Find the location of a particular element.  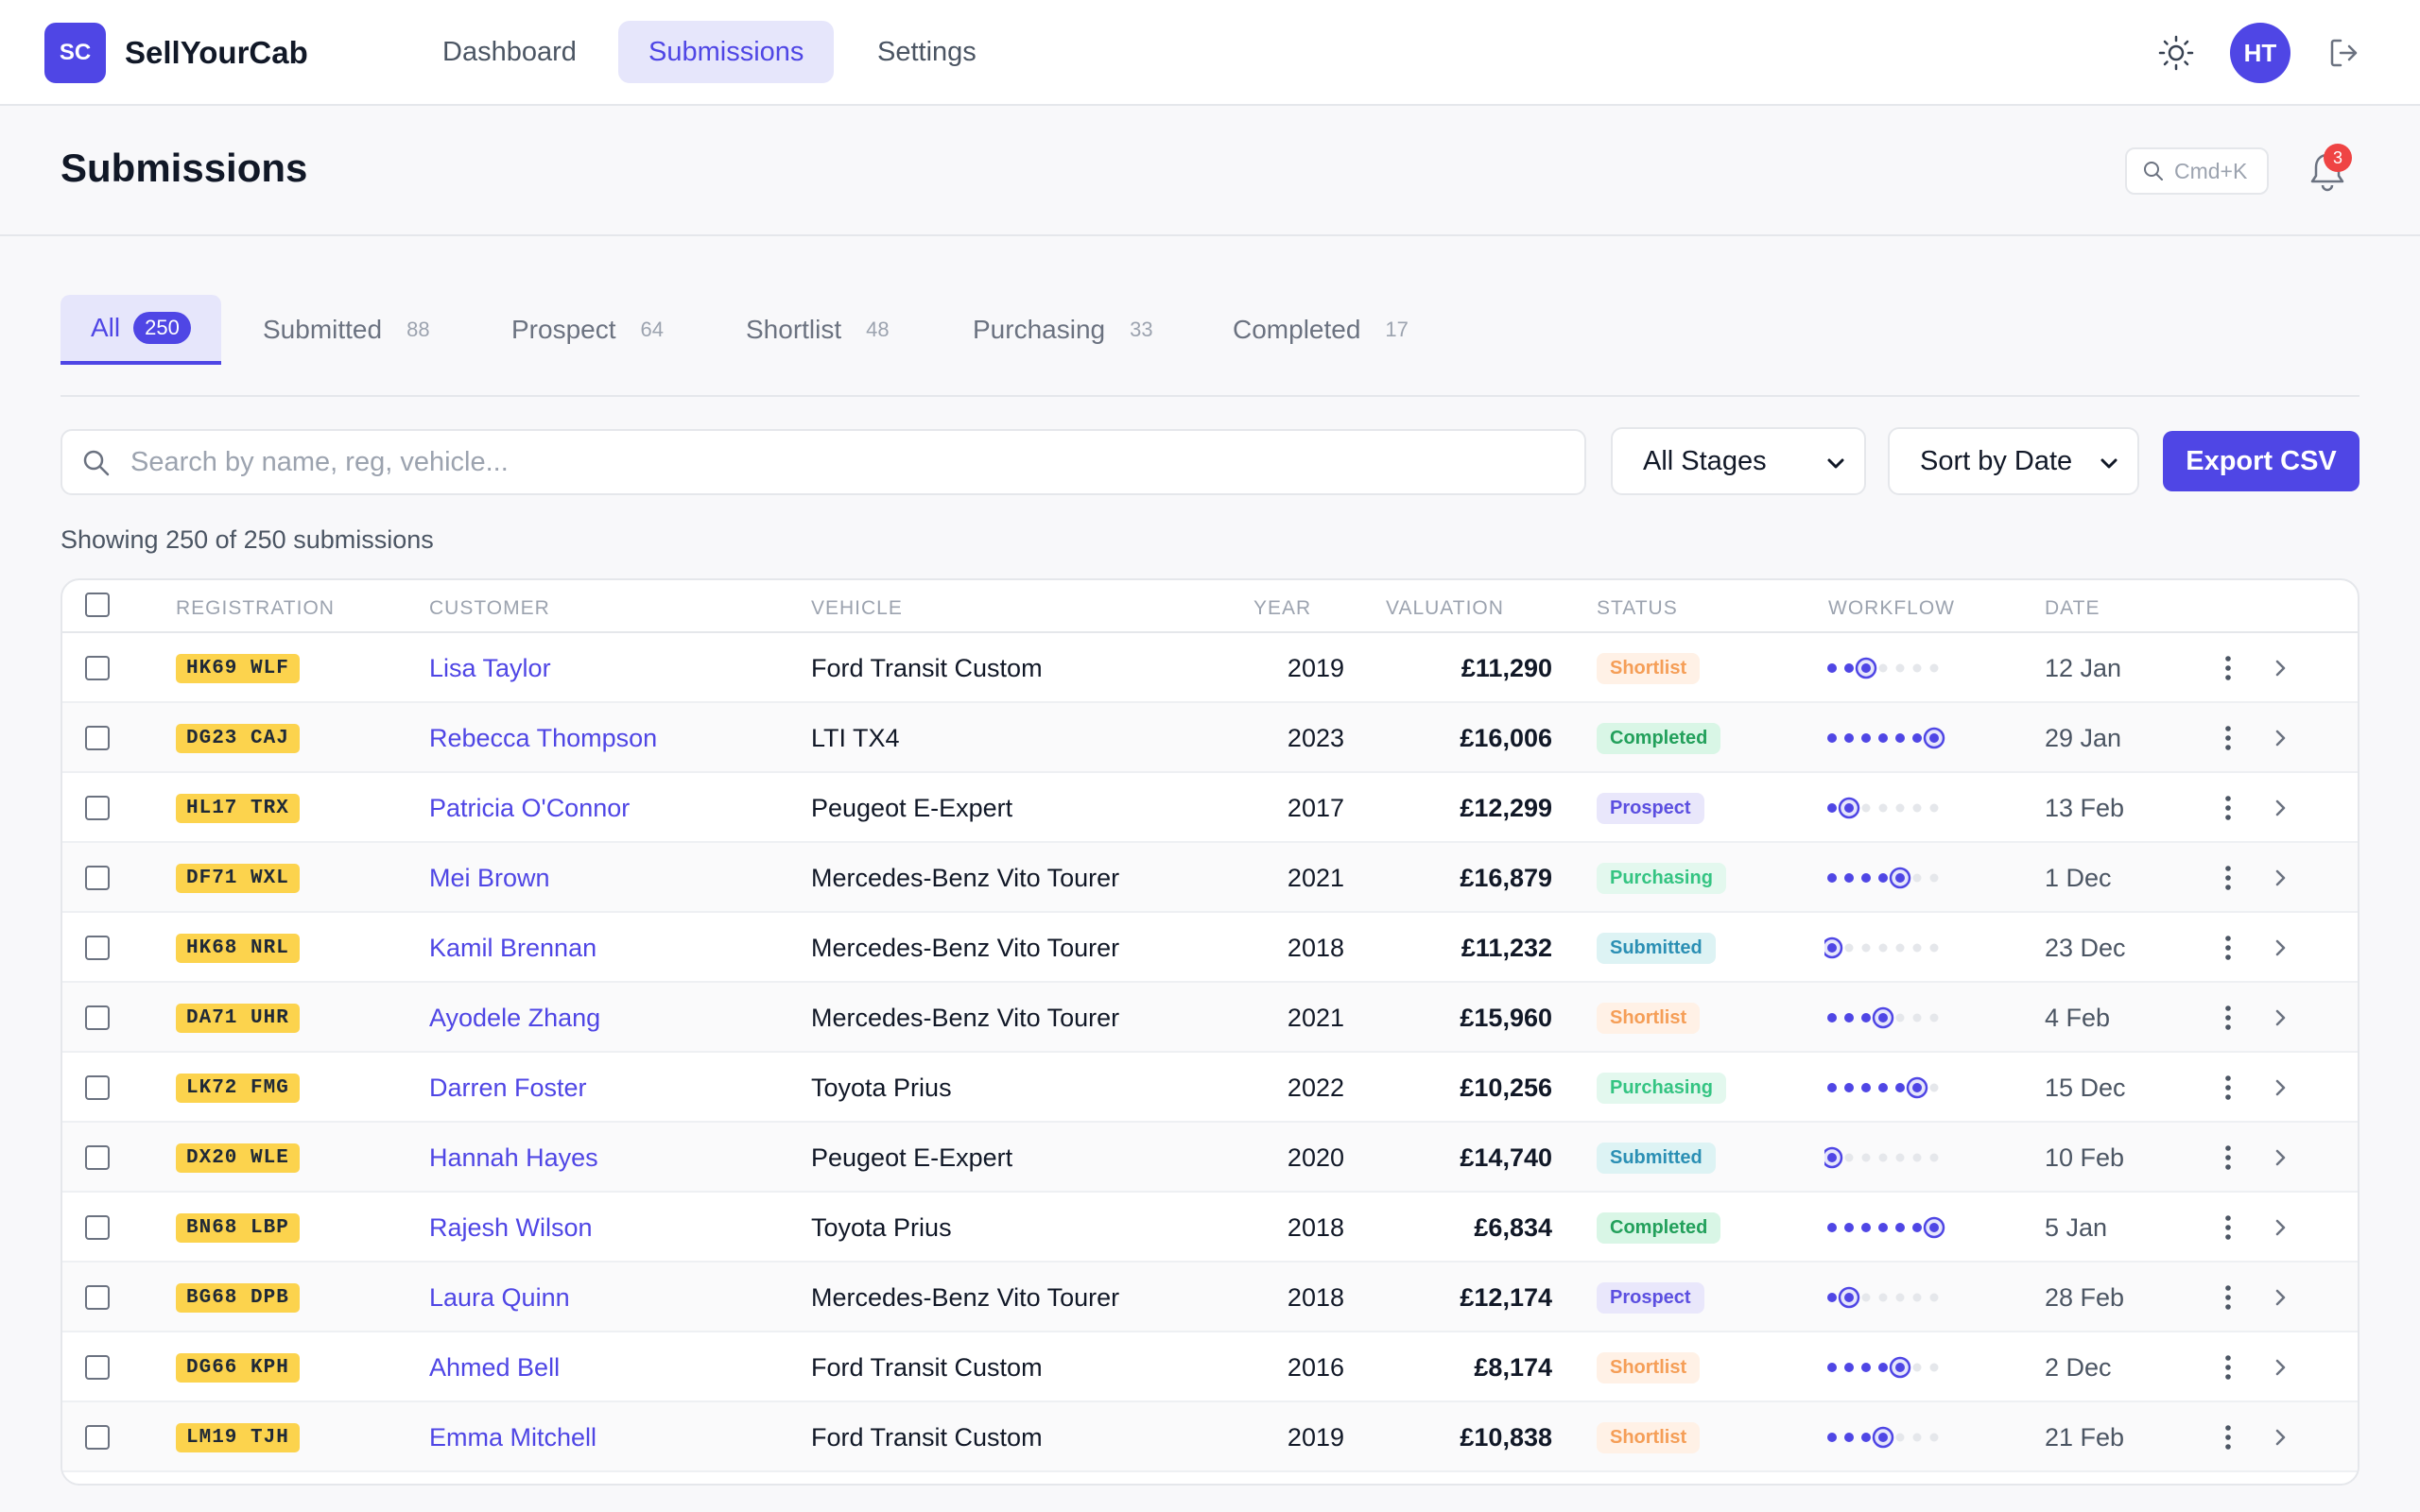

customer-link: Patricia O'Connor is located at coordinates (530, 807).